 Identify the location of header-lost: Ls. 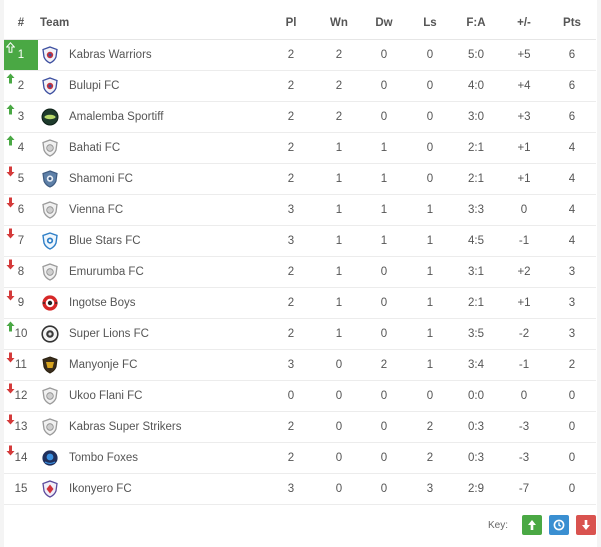
(430, 23).